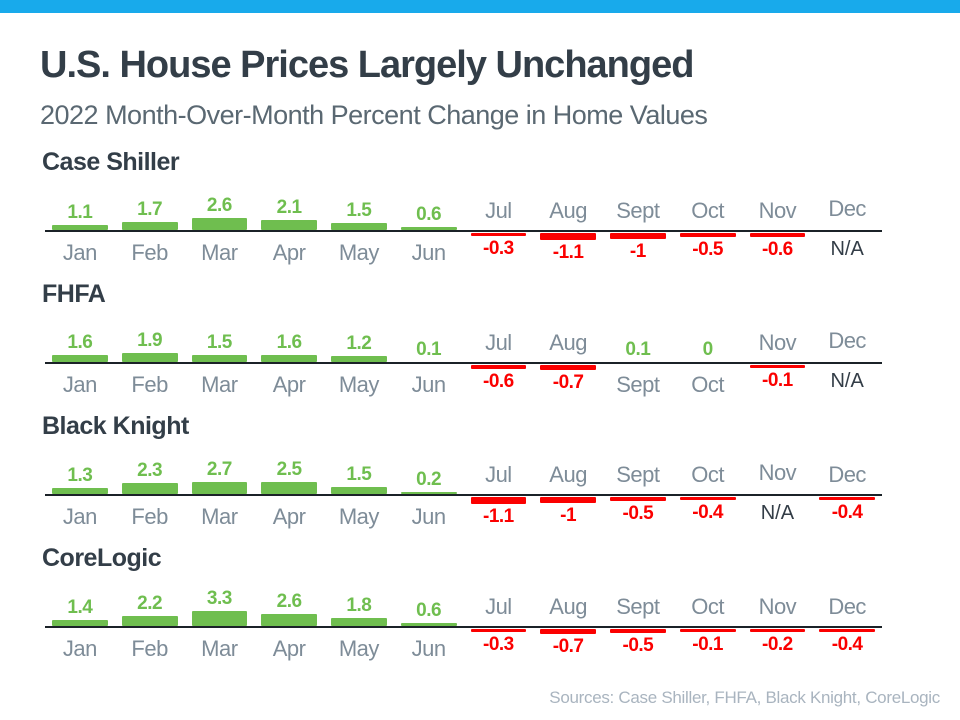 The image size is (960, 720). I want to click on month-column-aug: Aug -1.1, so click(568, 230).